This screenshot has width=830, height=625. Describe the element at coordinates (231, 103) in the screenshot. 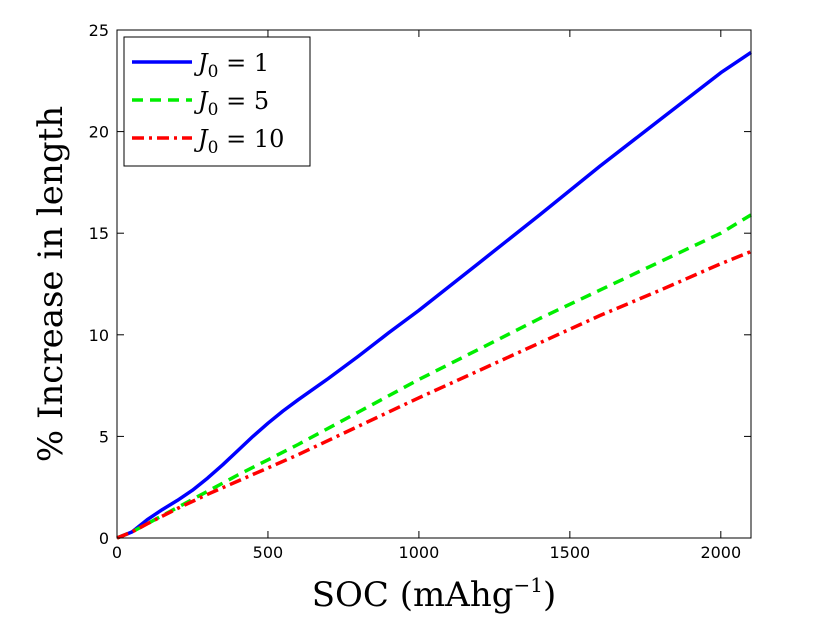

I see `legend-label-2: J0 = 5` at that location.